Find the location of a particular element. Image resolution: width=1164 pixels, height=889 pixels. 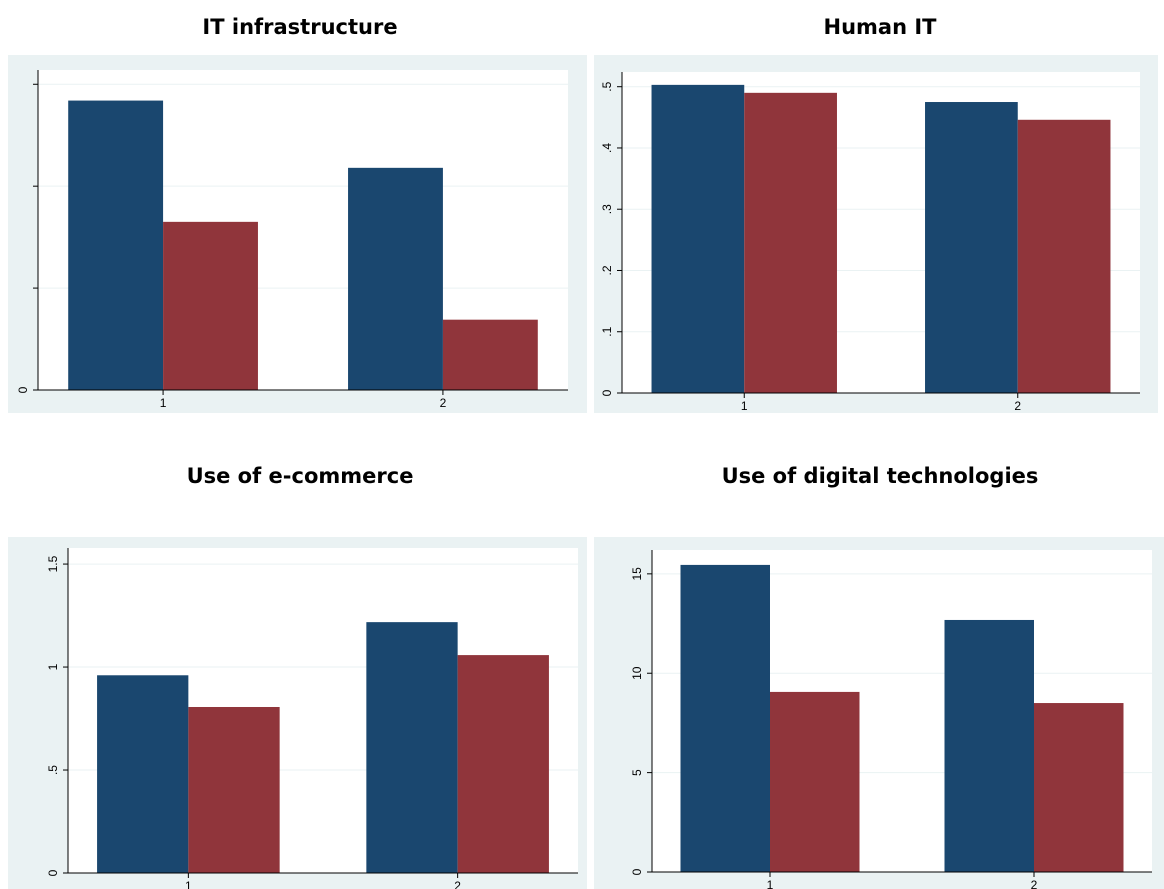

y-tick-label: .4 is located at coordinates (607, 148).